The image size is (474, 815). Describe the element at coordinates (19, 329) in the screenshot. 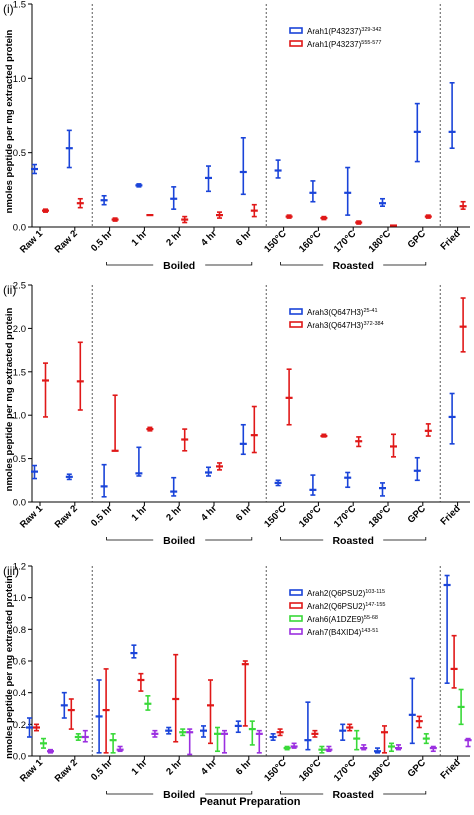

I see `y-tick-label: 2.0` at that location.